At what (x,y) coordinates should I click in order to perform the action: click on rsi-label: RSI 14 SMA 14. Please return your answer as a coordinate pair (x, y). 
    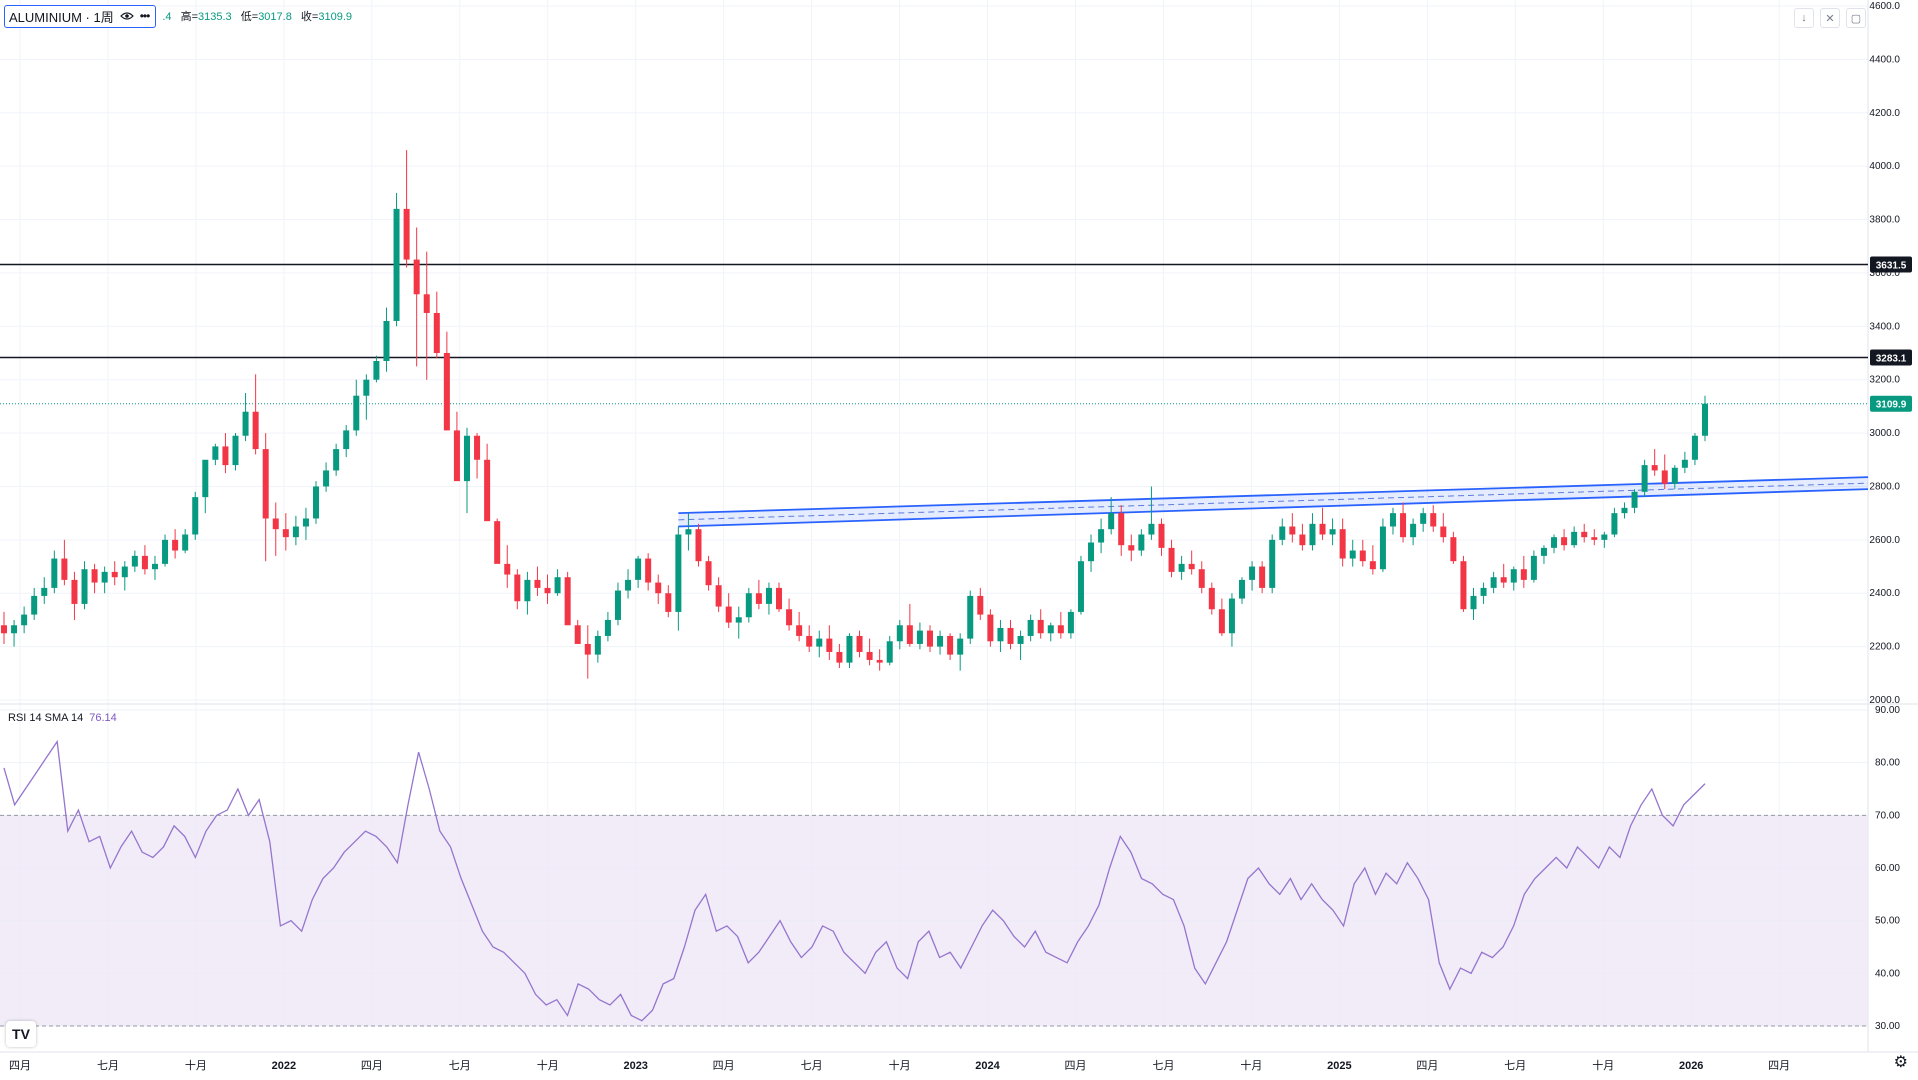
    Looking at the image, I should click on (46, 718).